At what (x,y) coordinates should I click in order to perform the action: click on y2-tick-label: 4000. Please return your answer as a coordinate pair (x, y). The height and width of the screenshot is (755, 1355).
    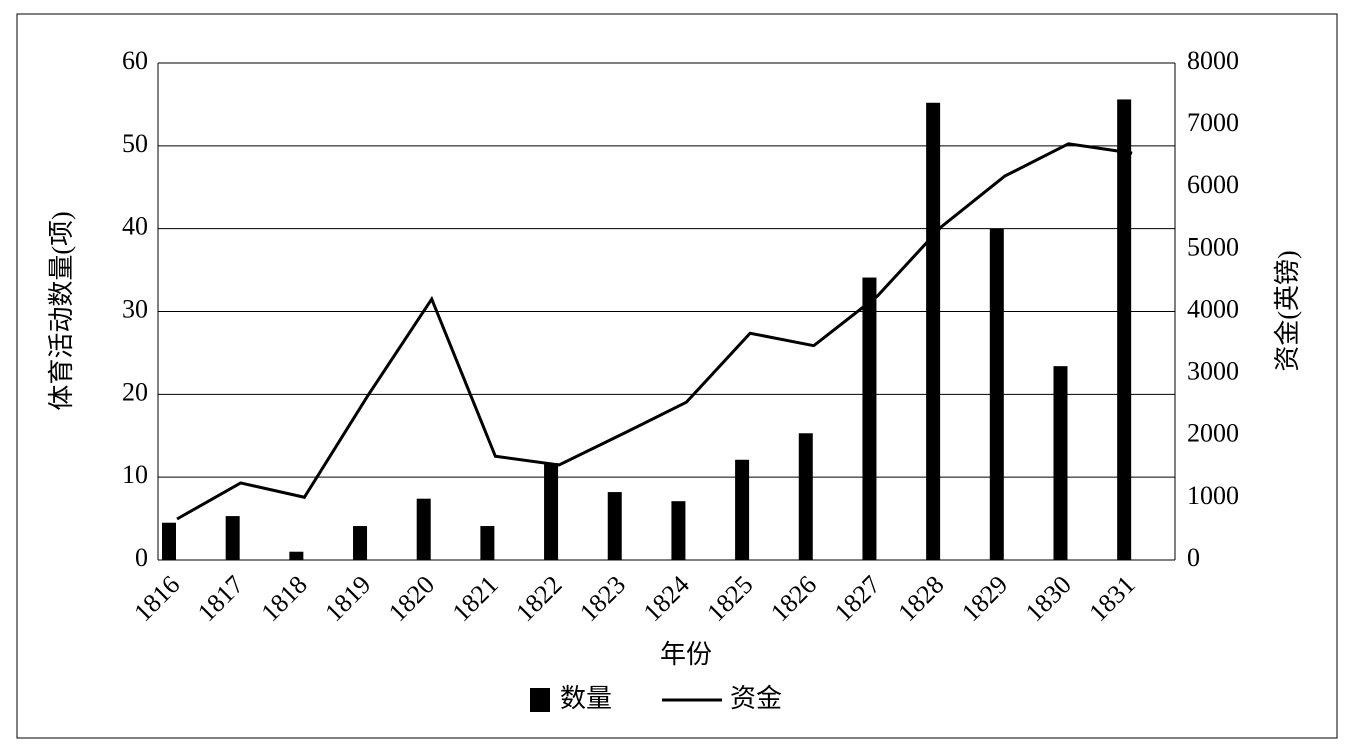
    Looking at the image, I should click on (1213, 308).